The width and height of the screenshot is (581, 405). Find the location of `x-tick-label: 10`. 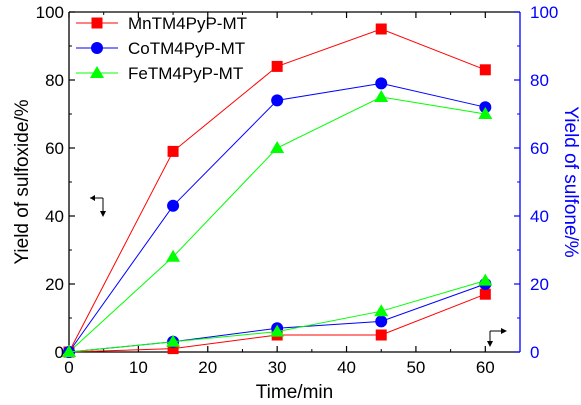

x-tick-label: 10 is located at coordinates (138, 367).